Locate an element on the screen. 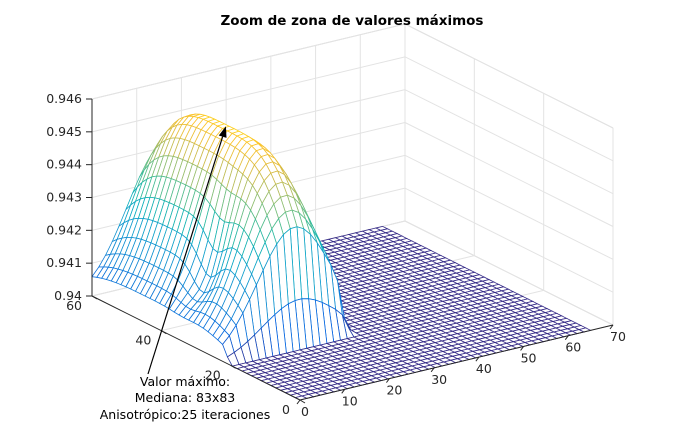 The height and width of the screenshot is (436, 681). z-tick-label: 0.945 is located at coordinates (64, 131).